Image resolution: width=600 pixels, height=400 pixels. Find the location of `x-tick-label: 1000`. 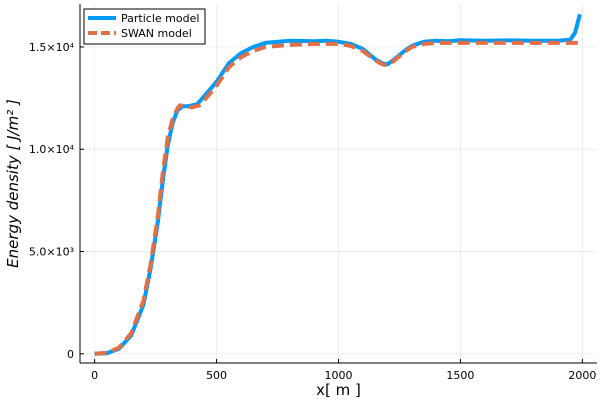

x-tick-label: 1000 is located at coordinates (339, 375).